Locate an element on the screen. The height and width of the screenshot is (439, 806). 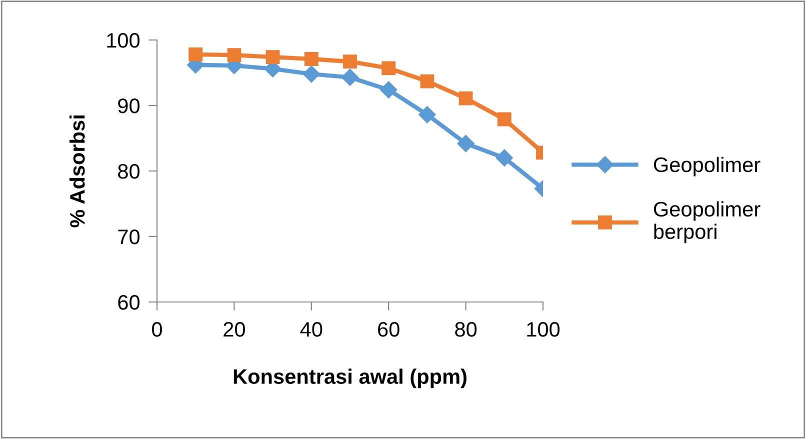
x-tick-label: 0 is located at coordinates (157, 329).